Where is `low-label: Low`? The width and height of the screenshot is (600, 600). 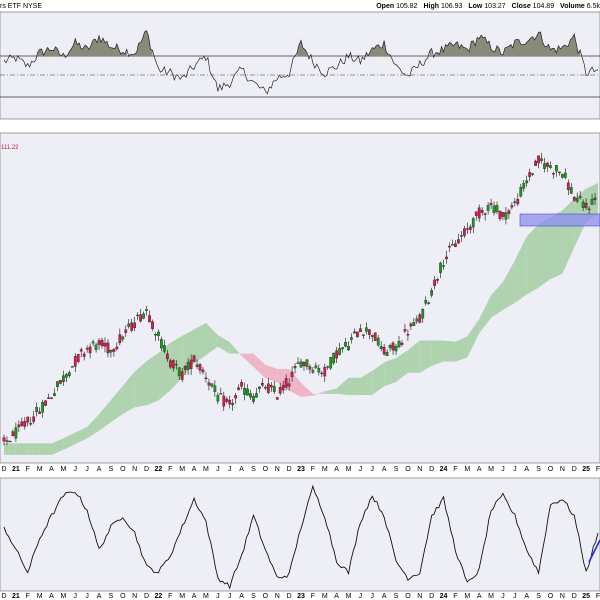 low-label: Low is located at coordinates (475, 6).